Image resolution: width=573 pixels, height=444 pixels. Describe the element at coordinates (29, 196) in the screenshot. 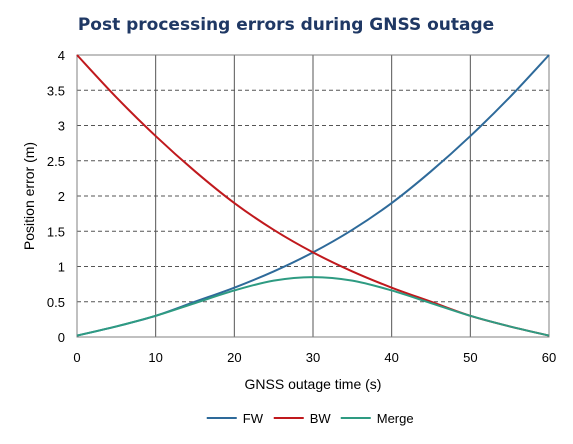

I see `y-axis-label: Position error (m)` at that location.